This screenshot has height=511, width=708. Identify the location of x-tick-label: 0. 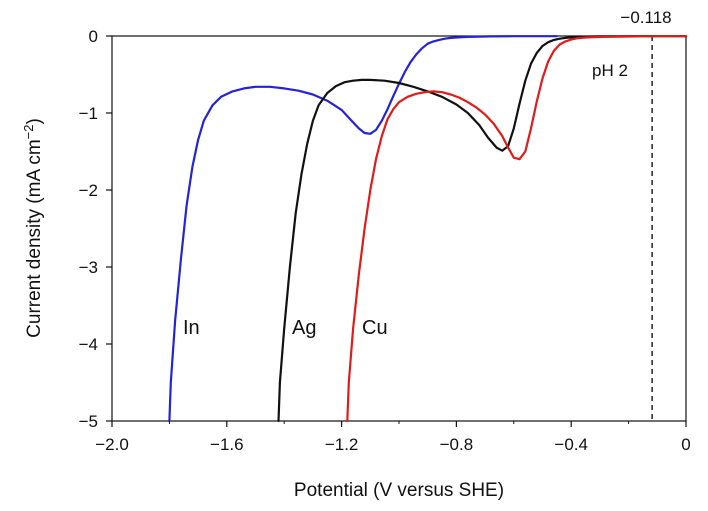
(685, 444).